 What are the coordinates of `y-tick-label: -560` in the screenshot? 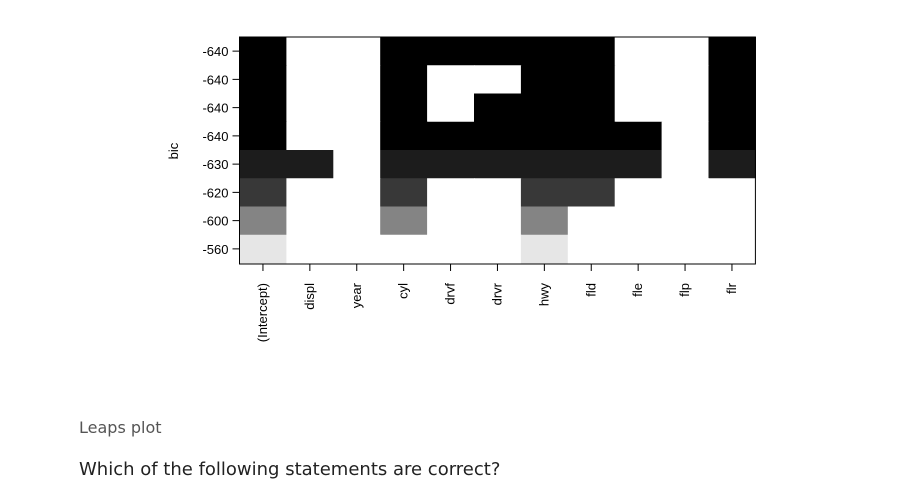 It's located at (215, 249).